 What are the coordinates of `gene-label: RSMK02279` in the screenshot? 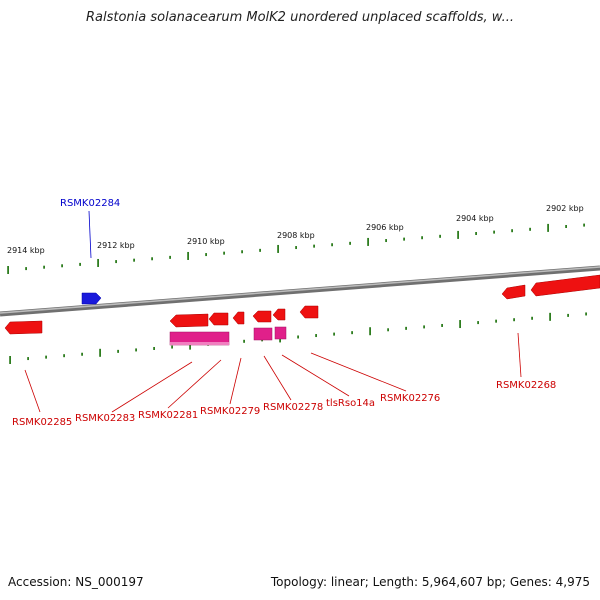 It's located at (230, 411).